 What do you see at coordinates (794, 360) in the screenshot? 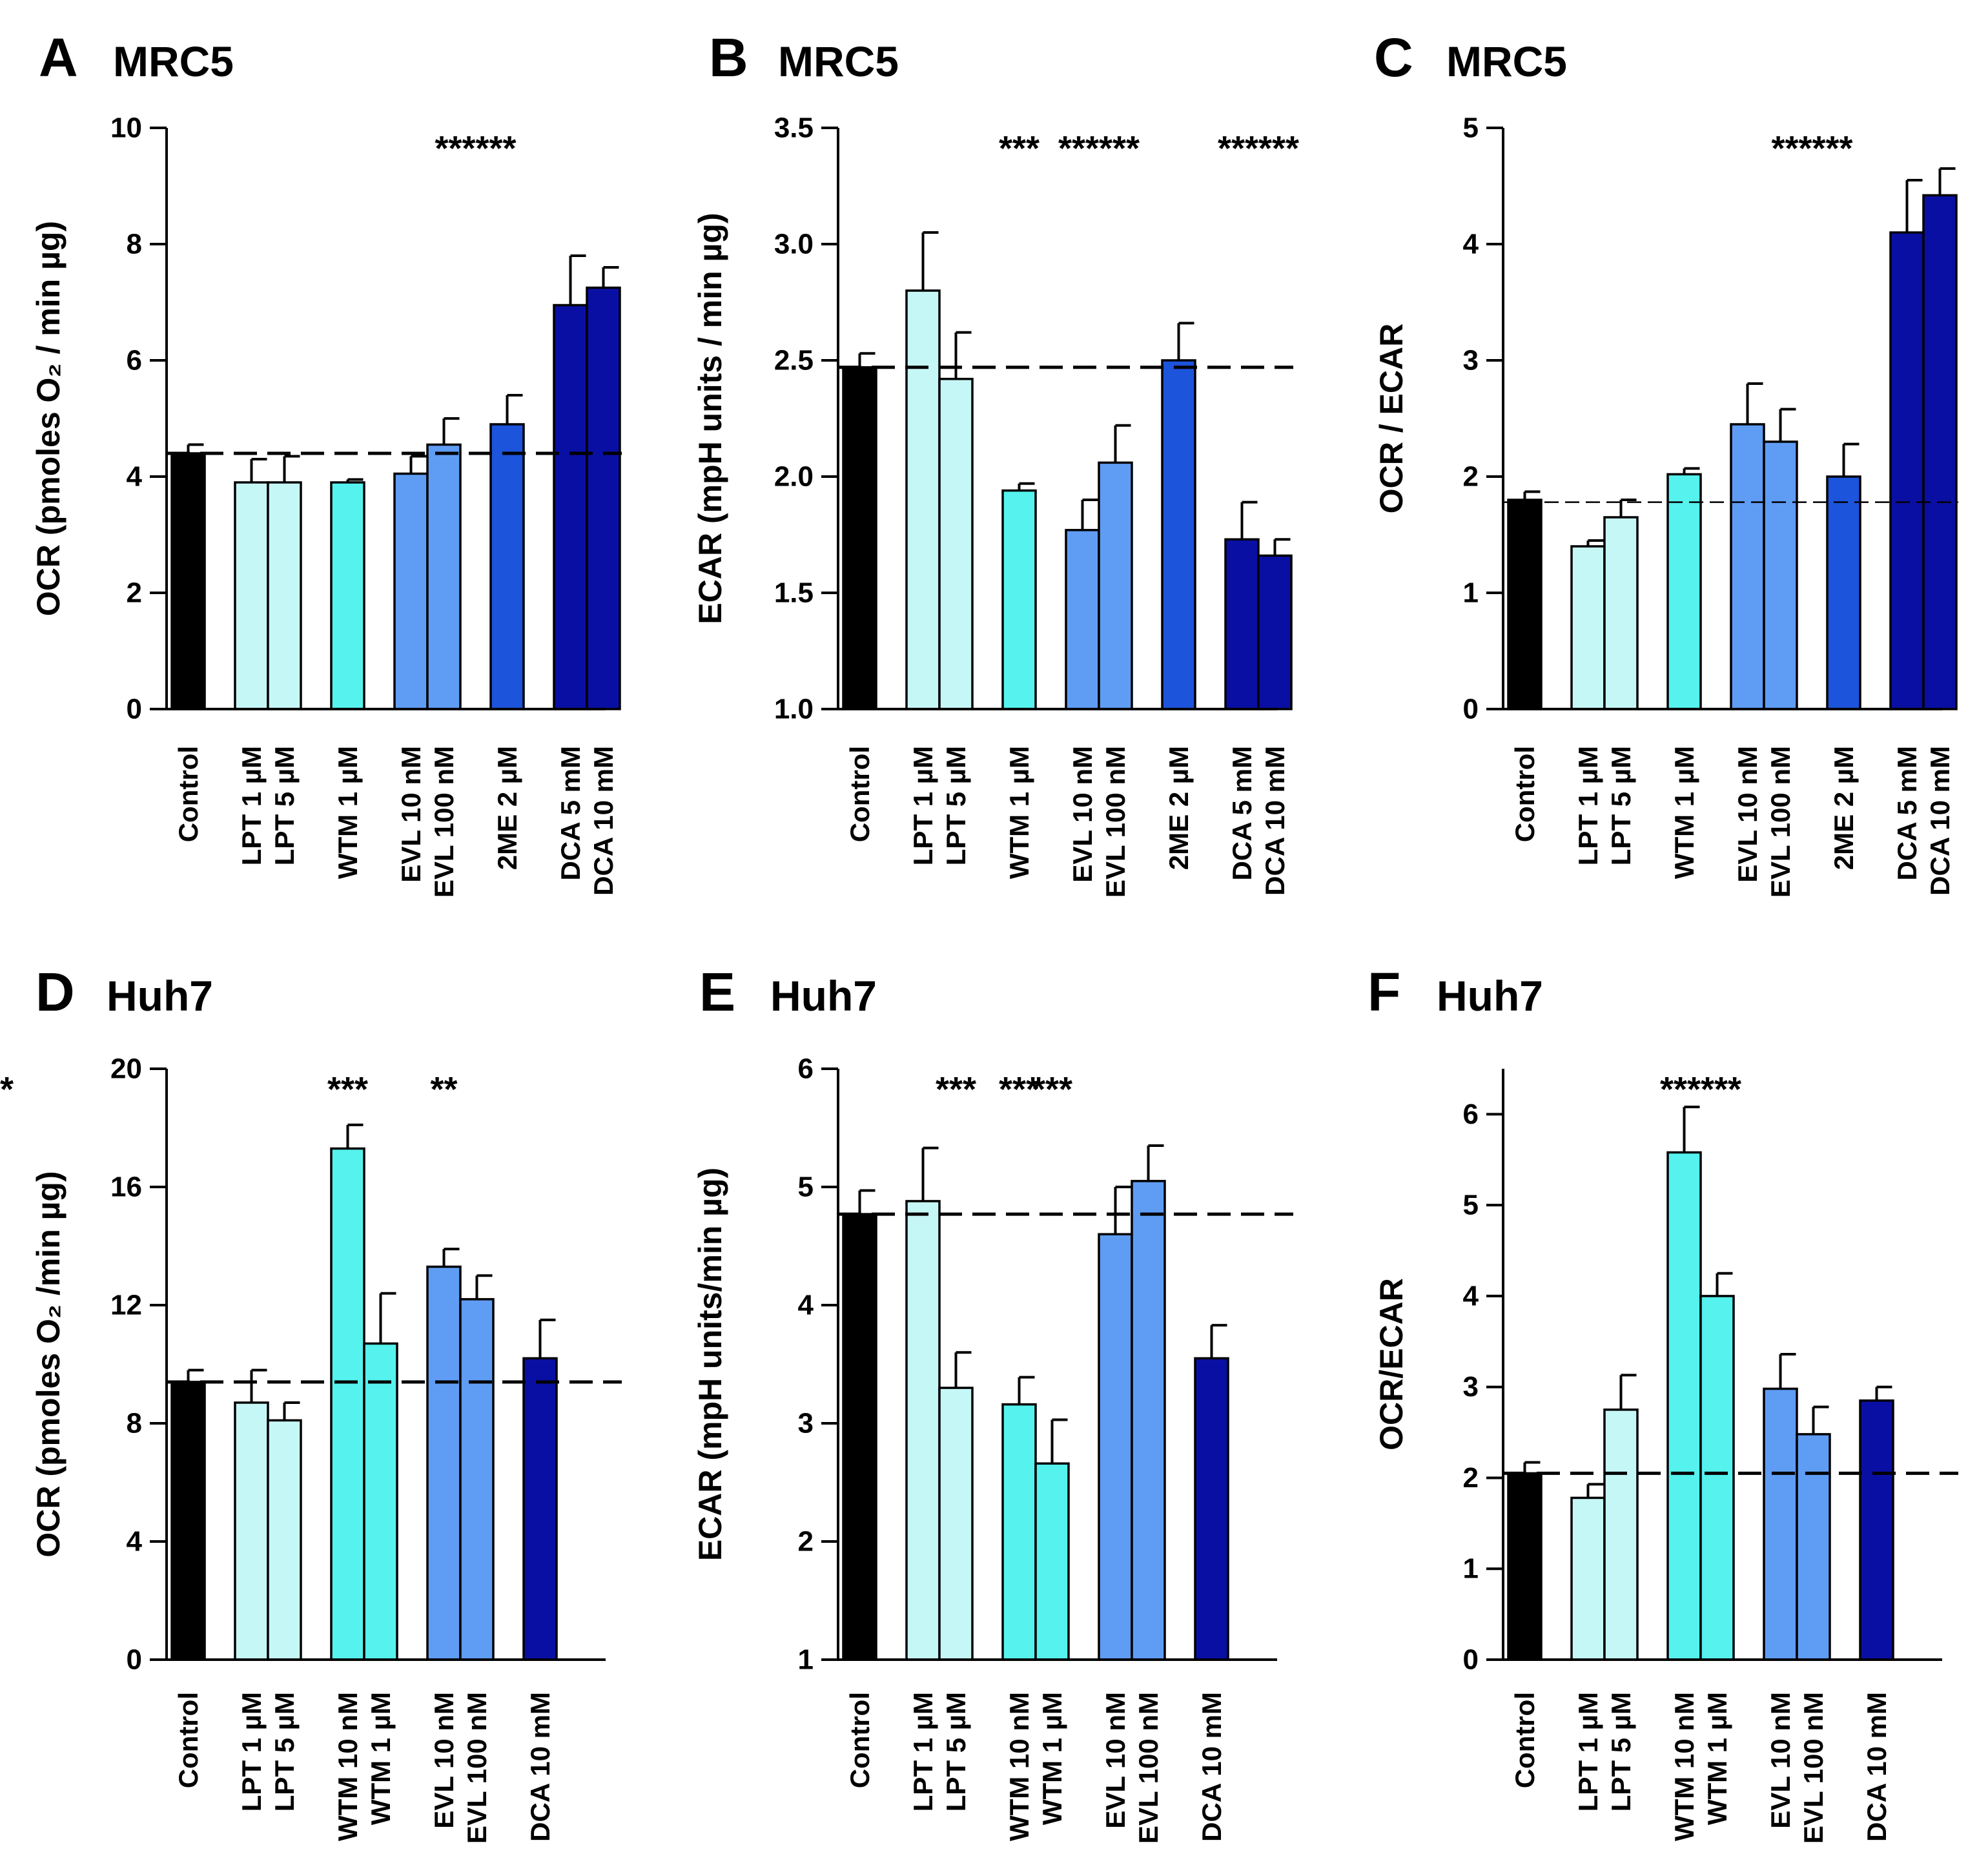
I see `y-tick-label: 2.5` at bounding box center [794, 360].